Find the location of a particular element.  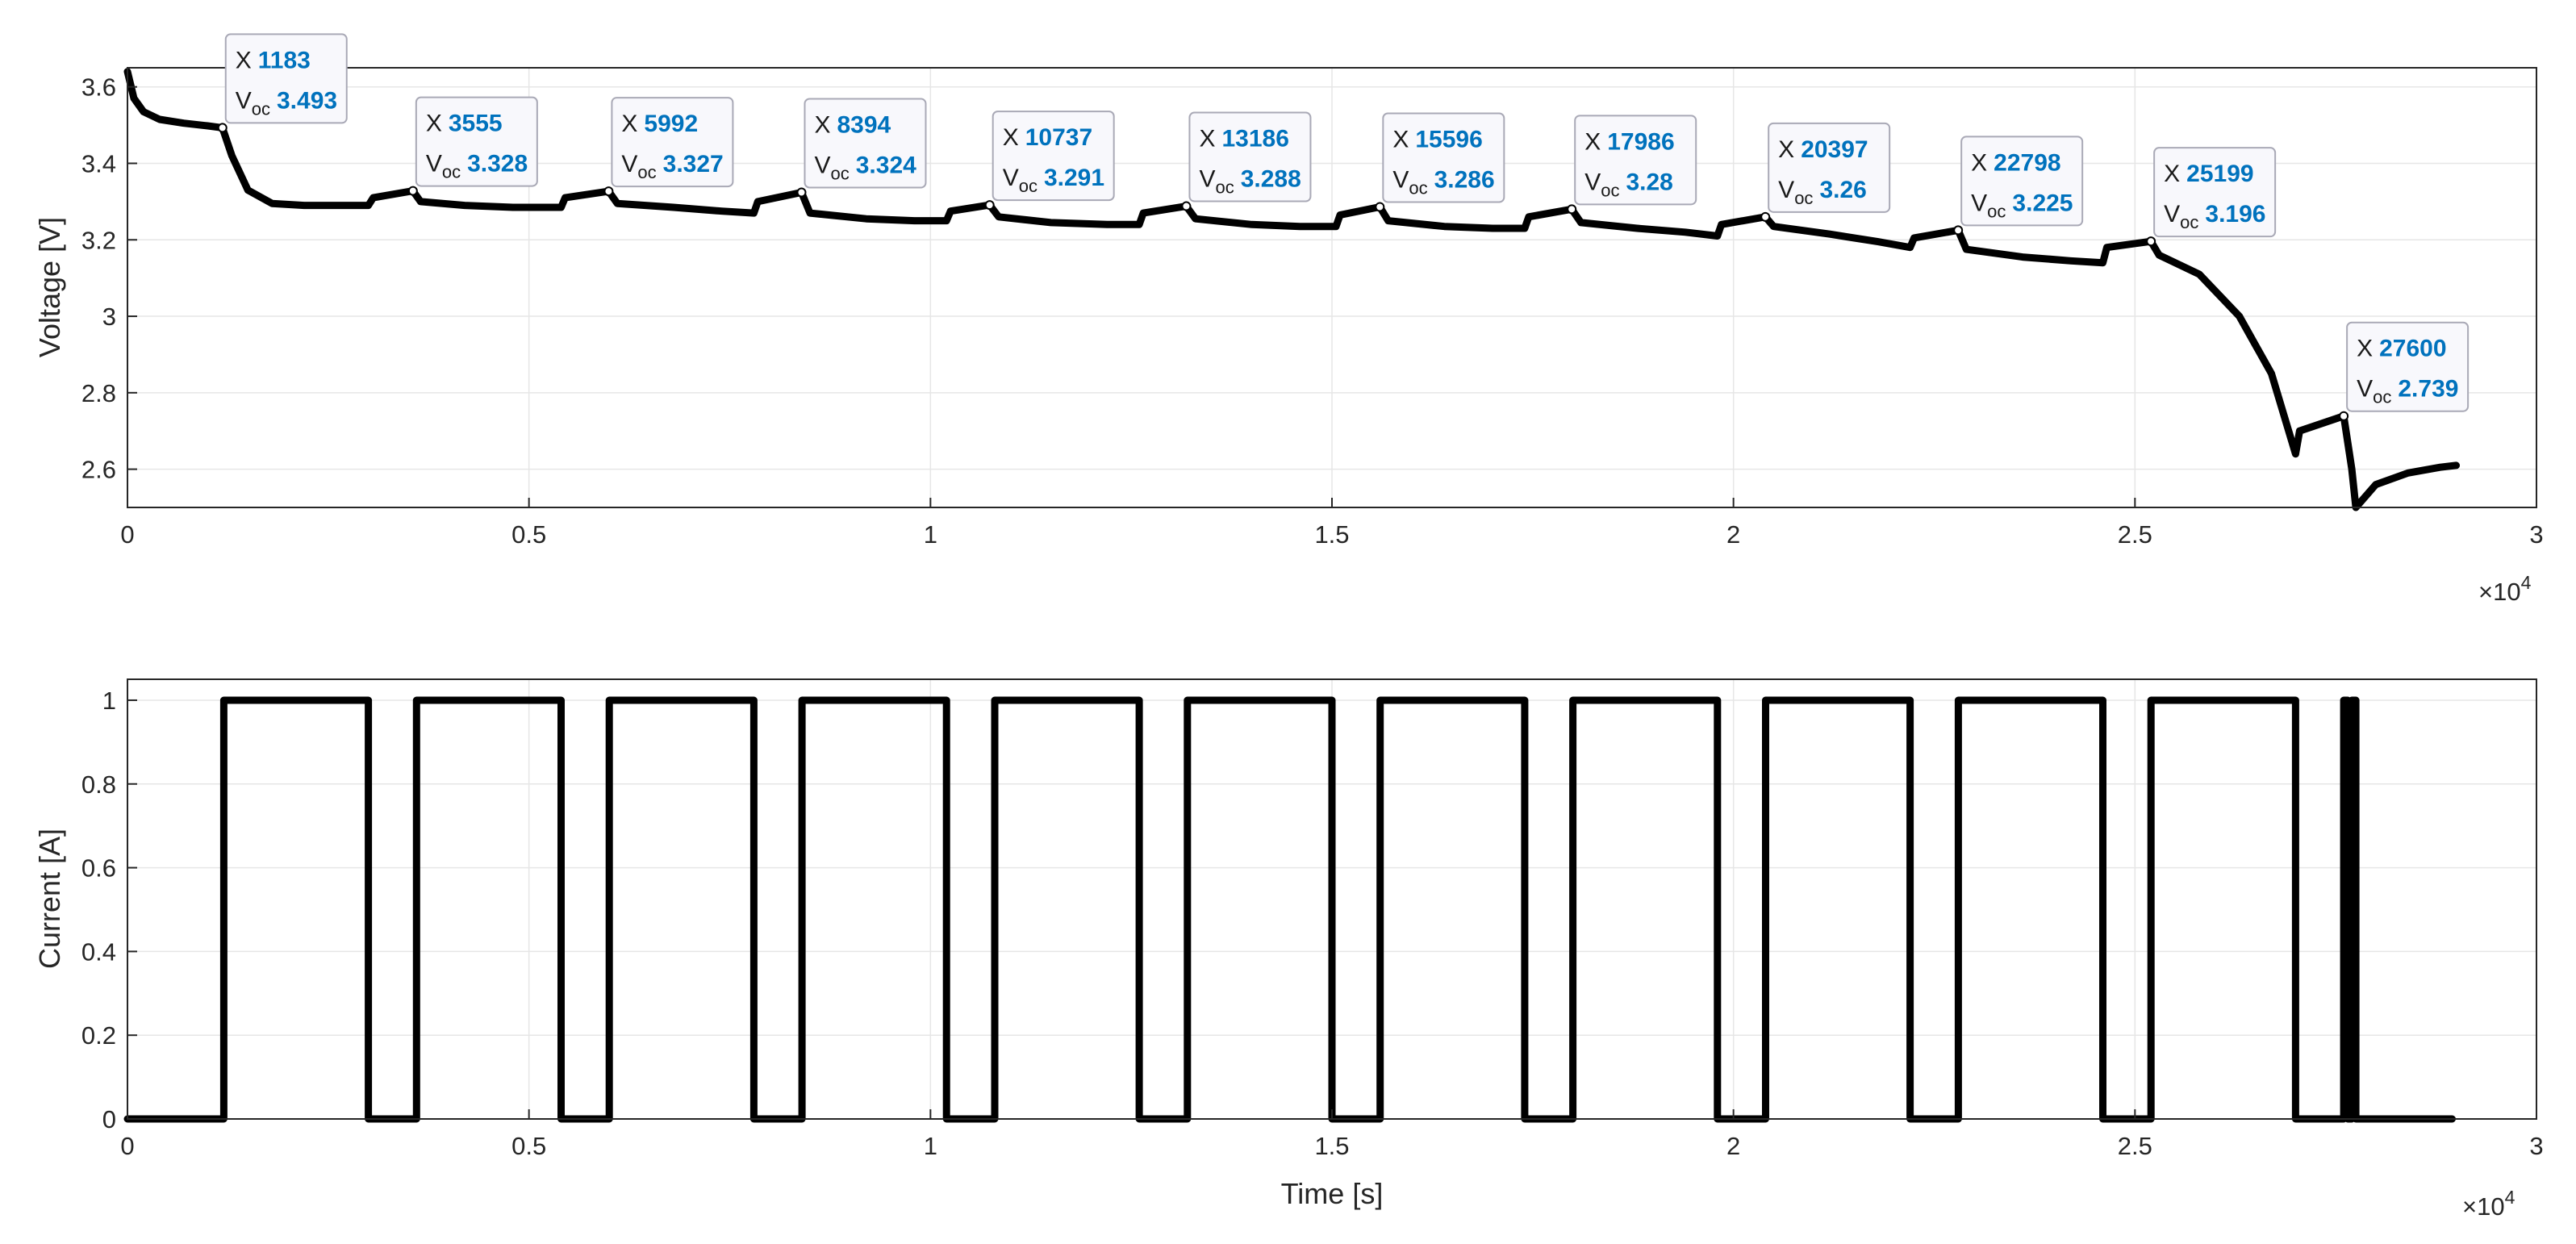

datatip: X 5992 Voc 3.327 is located at coordinates (668, 147).